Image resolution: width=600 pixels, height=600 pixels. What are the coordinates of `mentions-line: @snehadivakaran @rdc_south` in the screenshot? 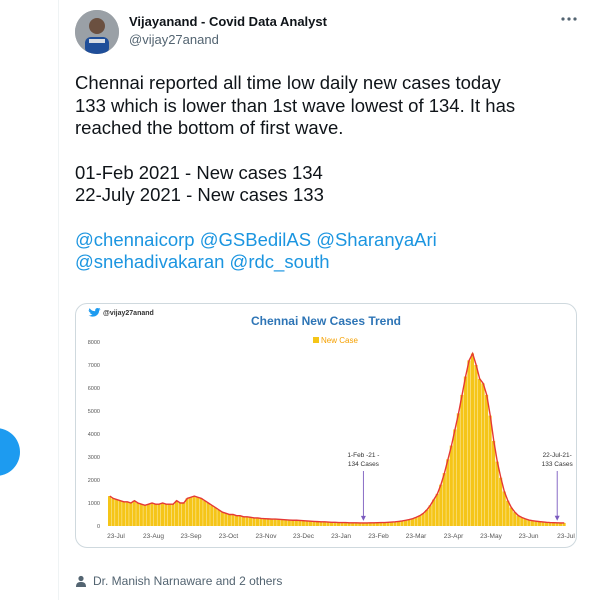 It's located at (330, 262).